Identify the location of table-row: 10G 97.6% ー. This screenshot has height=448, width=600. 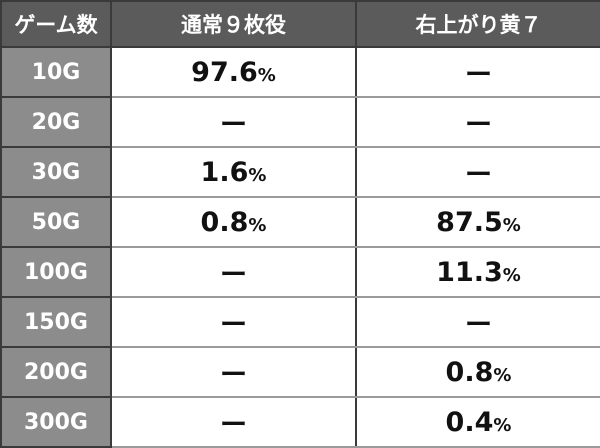
(300, 72).